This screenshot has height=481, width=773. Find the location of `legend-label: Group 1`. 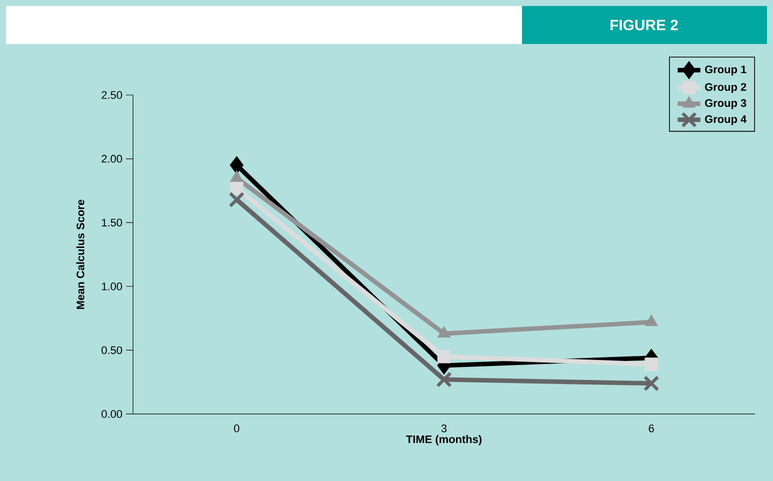

legend-label: Group 1 is located at coordinates (725, 71).